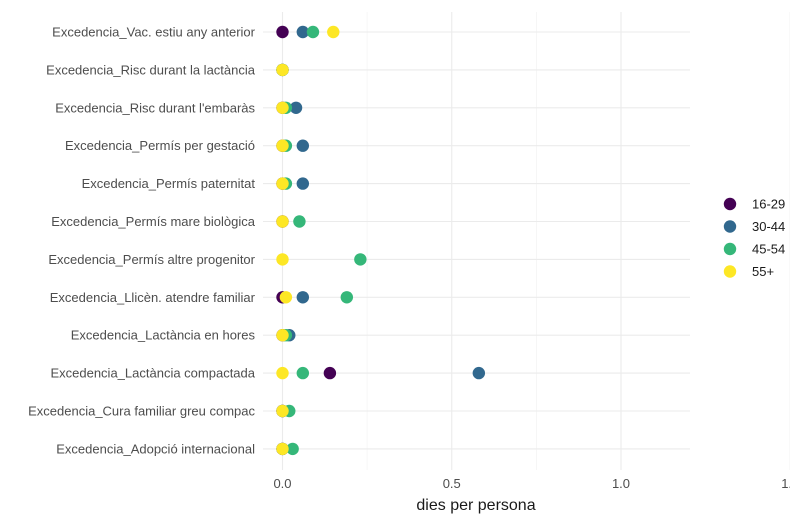 The height and width of the screenshot is (518, 790). I want to click on x-tick-label: 1.5, so click(785, 483).